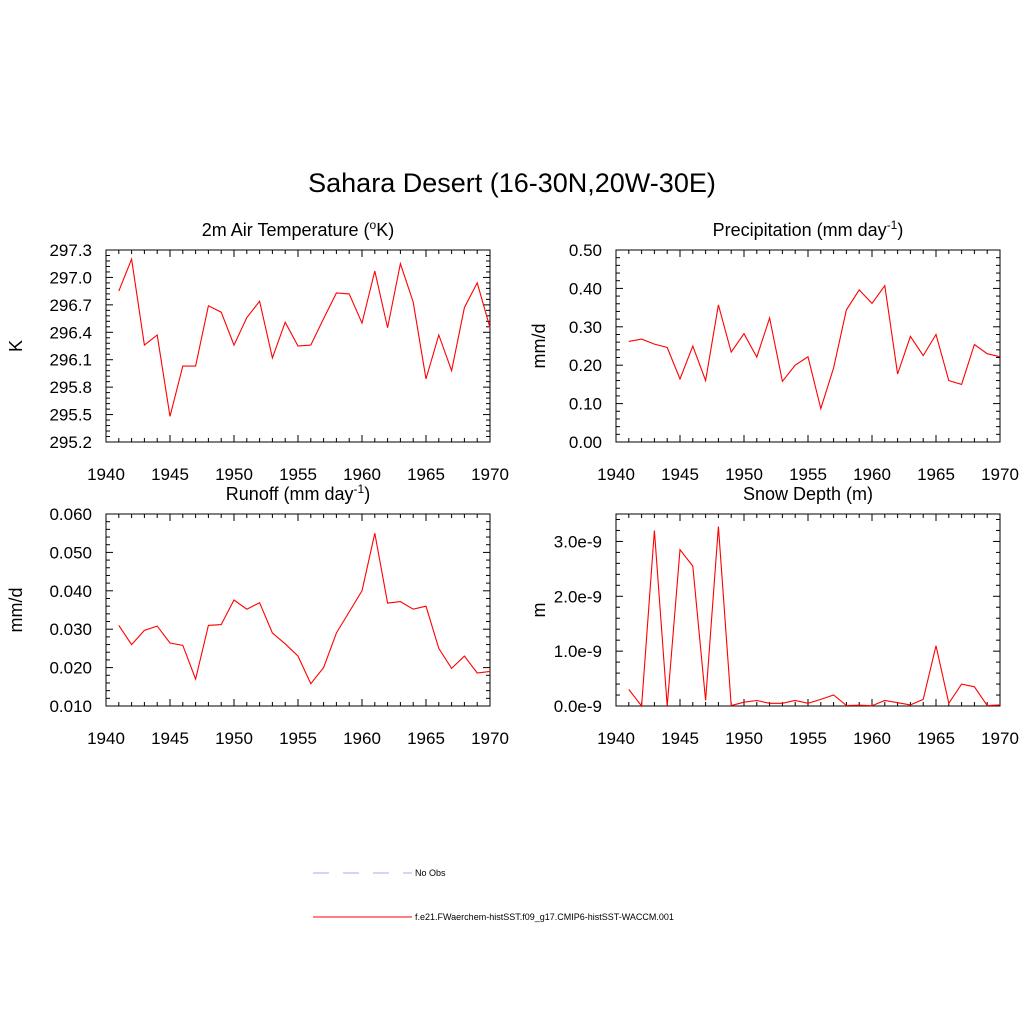 The image size is (1024, 1024). Describe the element at coordinates (539, 610) in the screenshot. I see `y-axis-label: m` at that location.